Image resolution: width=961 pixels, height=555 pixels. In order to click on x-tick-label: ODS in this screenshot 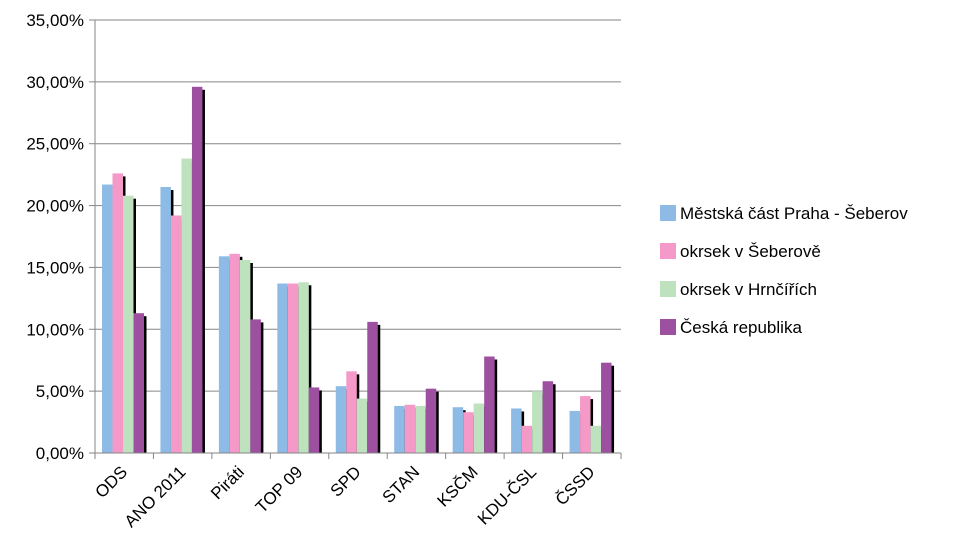, I will do `click(111, 481)`.